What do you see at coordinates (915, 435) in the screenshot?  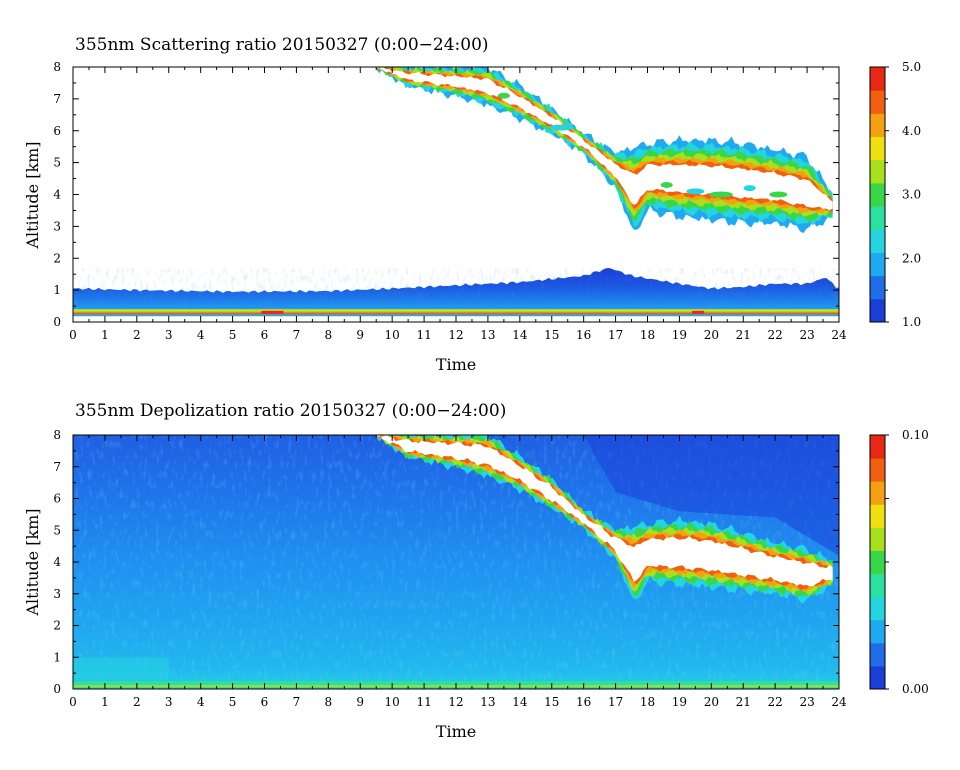 I see `colorbar-tick-label: 0.10` at bounding box center [915, 435].